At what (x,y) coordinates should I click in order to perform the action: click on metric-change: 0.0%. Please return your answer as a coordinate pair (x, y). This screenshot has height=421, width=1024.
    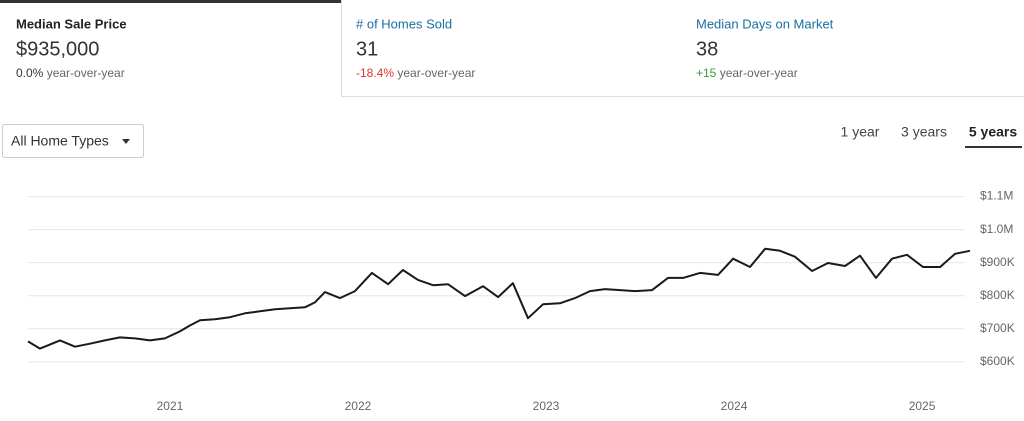
    Looking at the image, I should click on (30, 73).